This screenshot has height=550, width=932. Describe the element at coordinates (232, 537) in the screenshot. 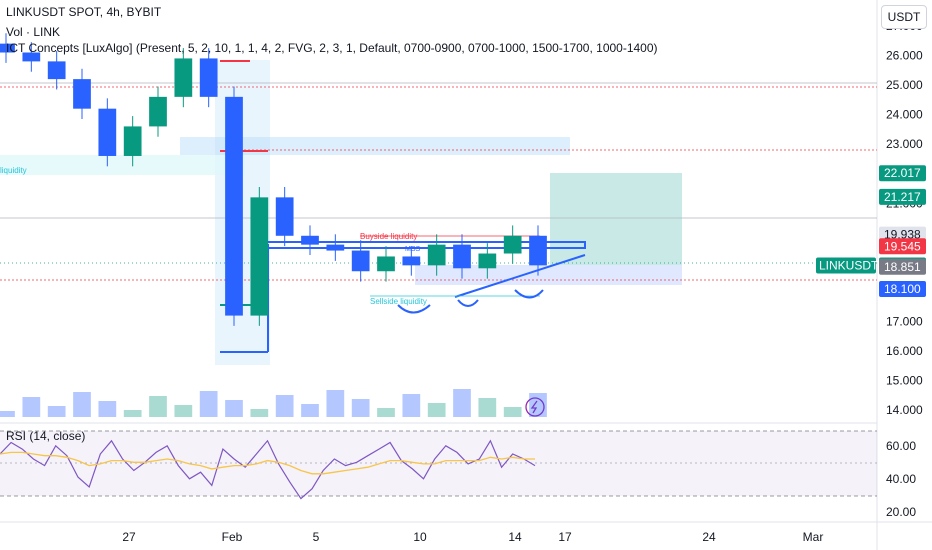

I see `time-tick: Feb` at that location.